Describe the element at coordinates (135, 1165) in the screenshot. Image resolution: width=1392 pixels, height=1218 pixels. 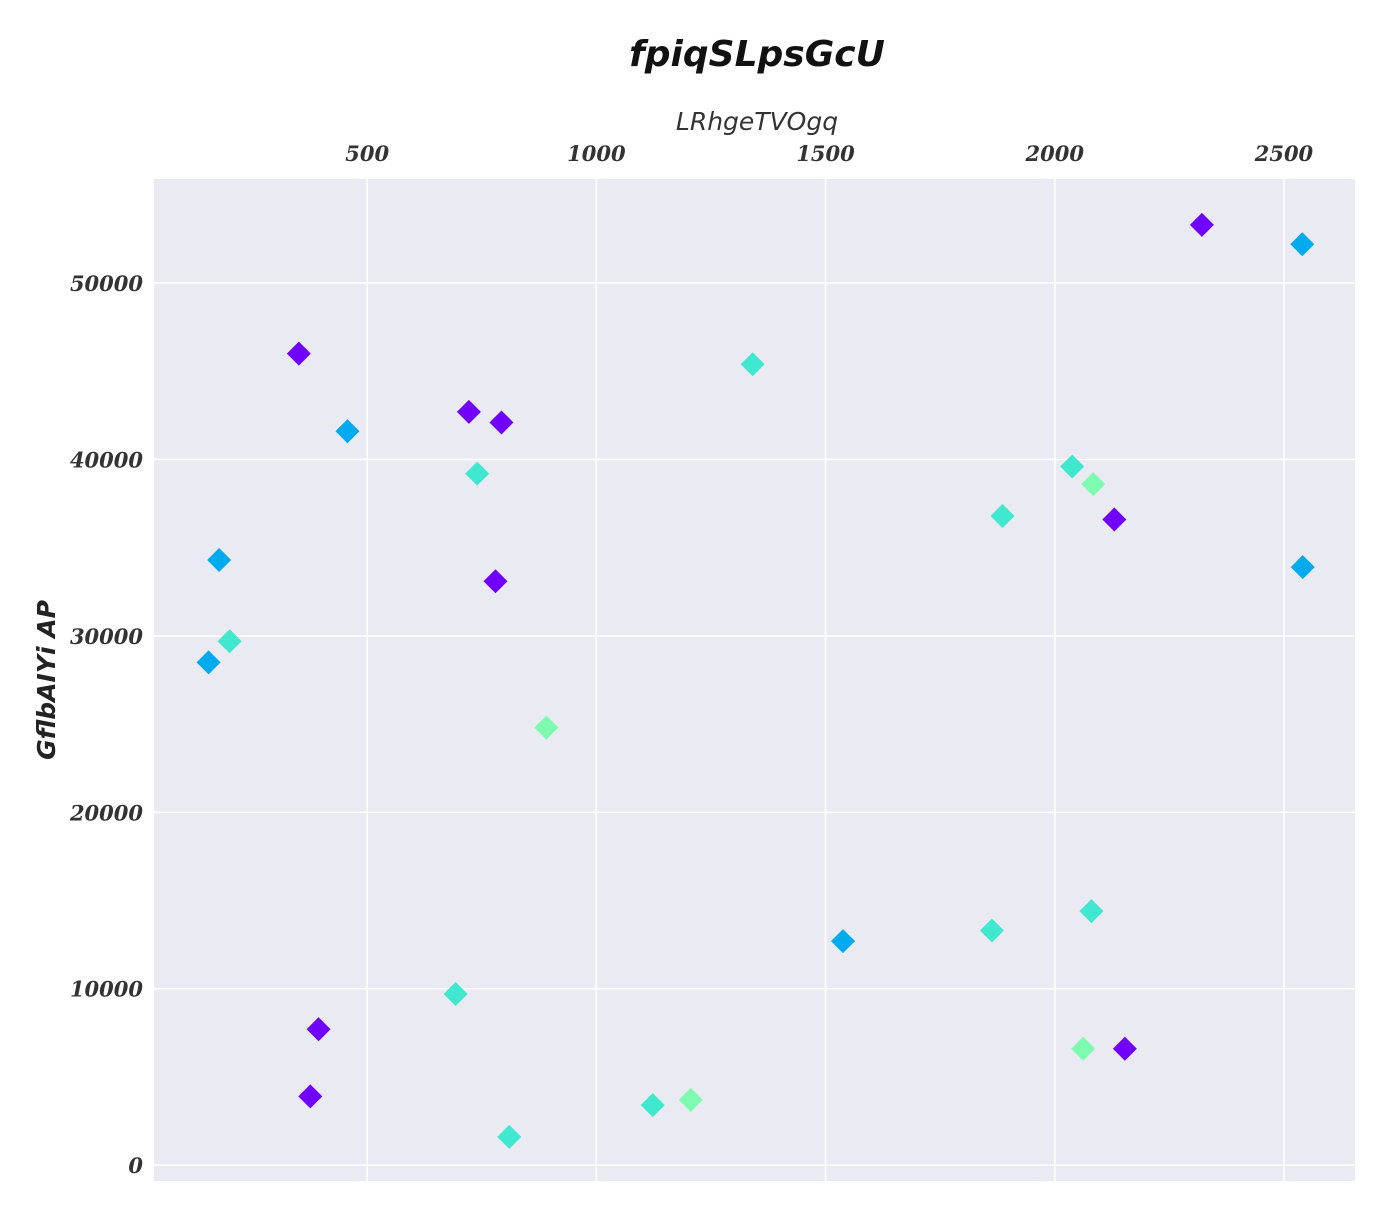
I see `y-tick-label: 0` at that location.